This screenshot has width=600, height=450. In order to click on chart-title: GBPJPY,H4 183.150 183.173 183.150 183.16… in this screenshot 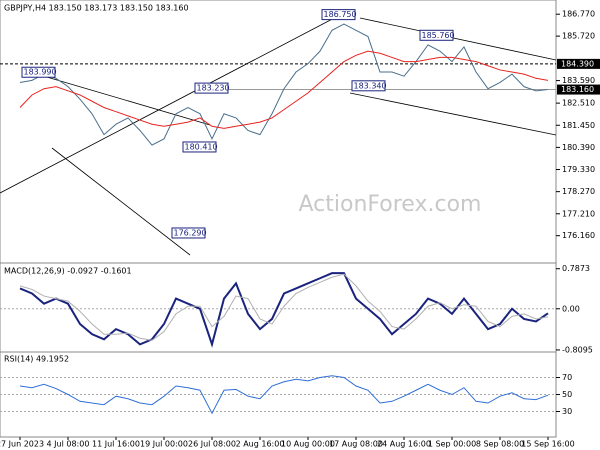, I will do `click(96, 8)`.